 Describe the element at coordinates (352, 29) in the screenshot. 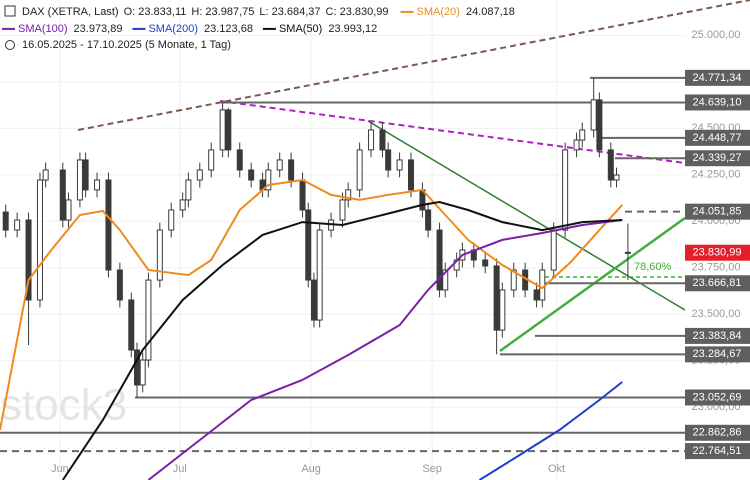

I see `legend-value: 23.993,12` at that location.